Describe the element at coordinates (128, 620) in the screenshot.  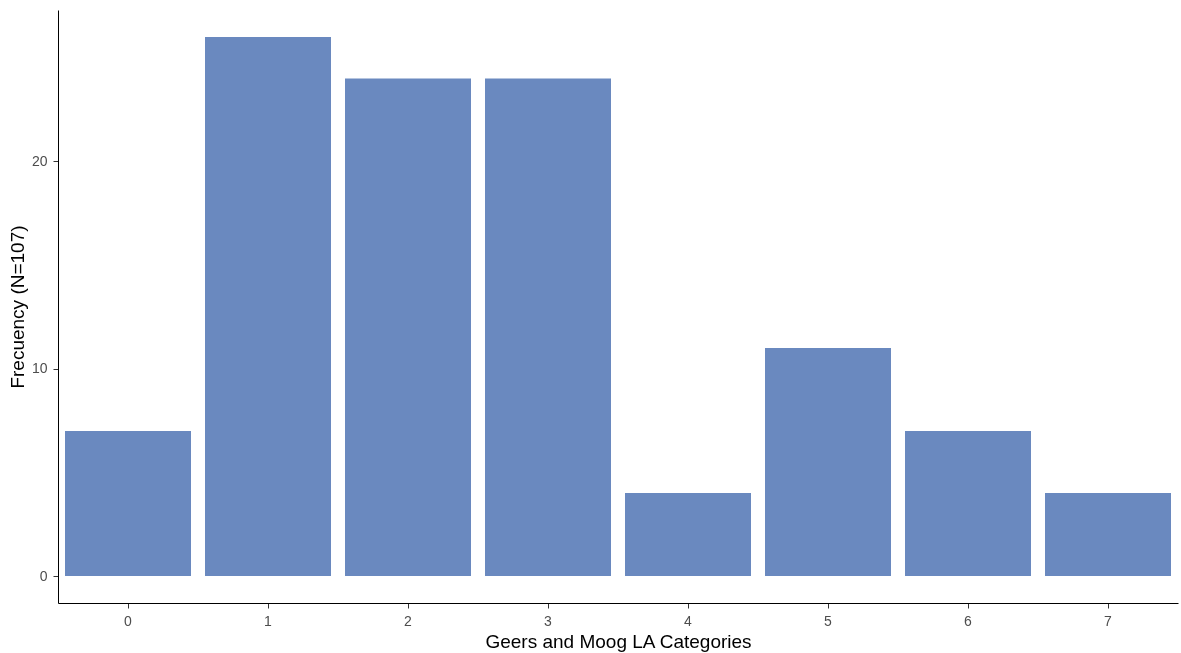
I see `x-tick-label: 0` at that location.